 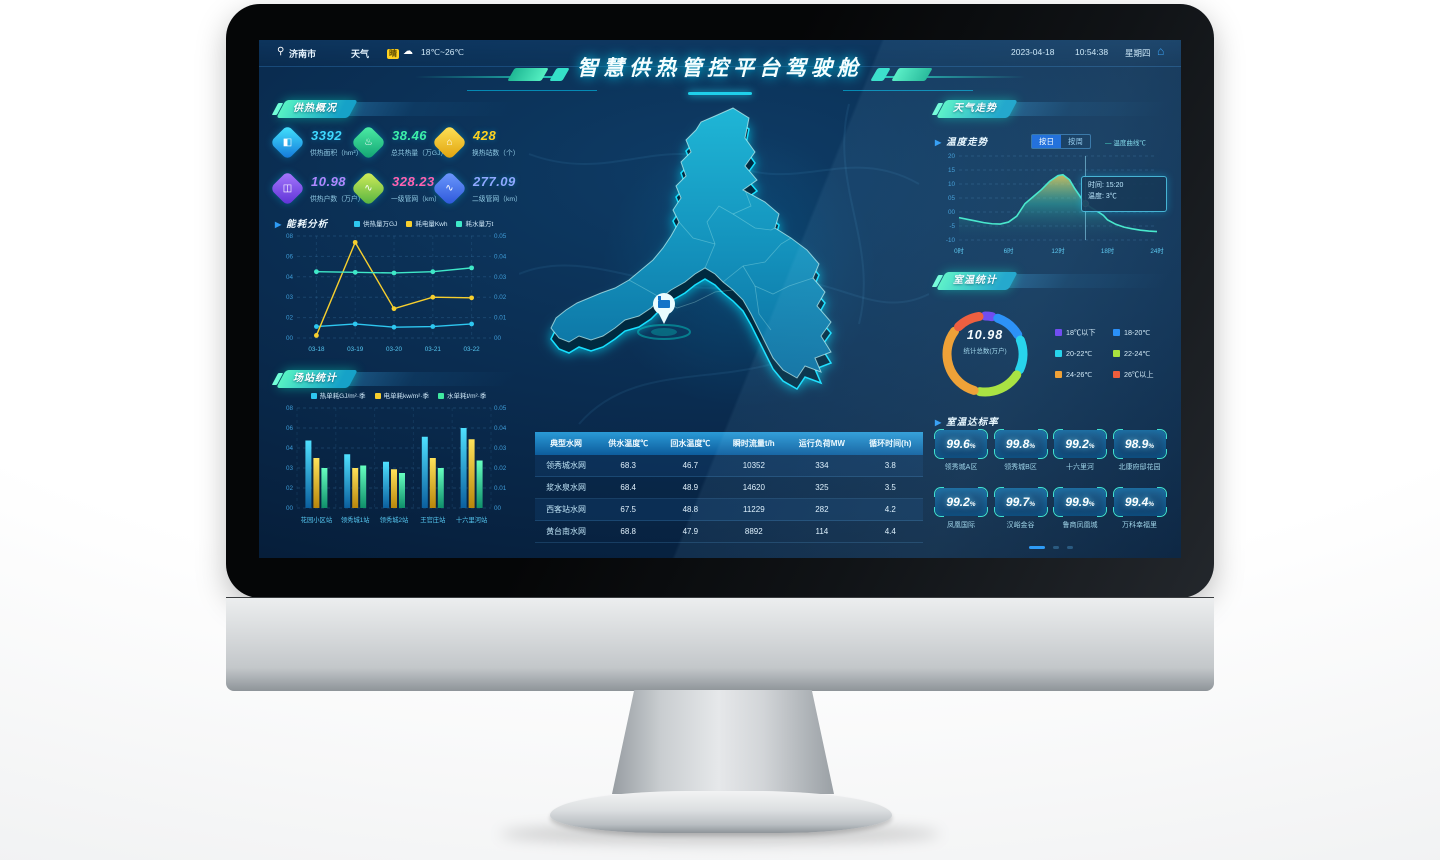 What do you see at coordinates (628, 531) in the screenshot?
I see `table-cell: 68.8` at bounding box center [628, 531].